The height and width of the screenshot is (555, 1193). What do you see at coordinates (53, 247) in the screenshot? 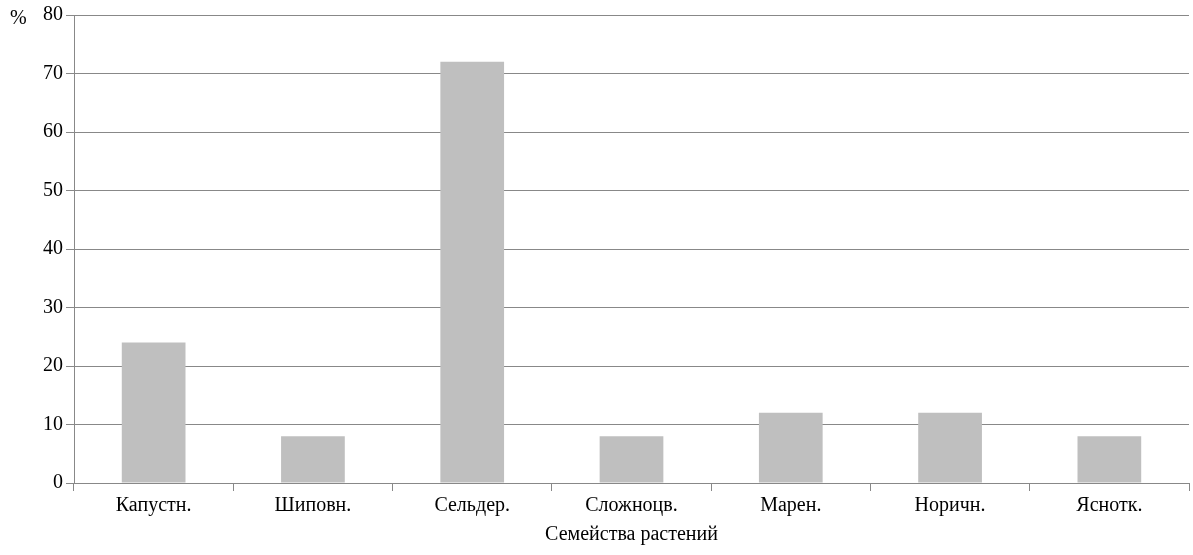
I see `y-tick-label: 40` at bounding box center [53, 247].